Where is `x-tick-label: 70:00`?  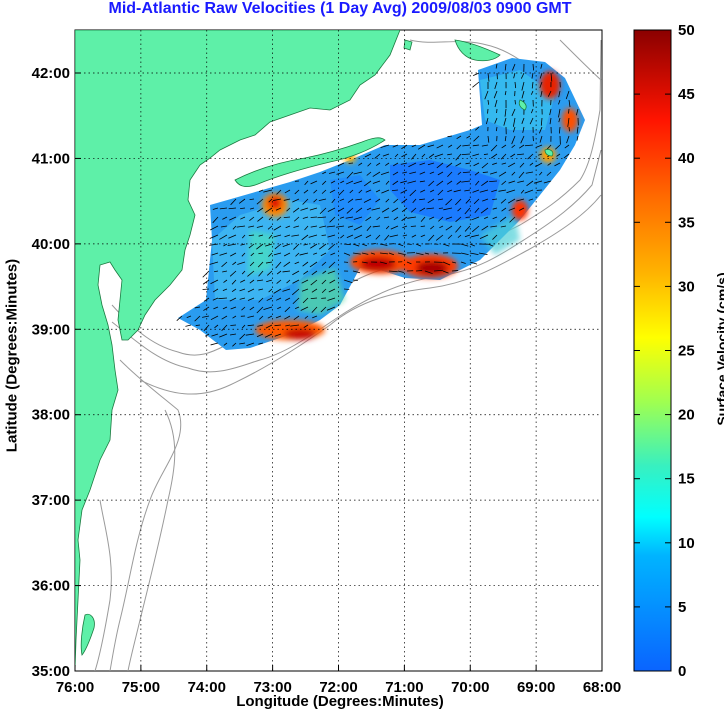
x-tick-label: 70:00 is located at coordinates (470, 687).